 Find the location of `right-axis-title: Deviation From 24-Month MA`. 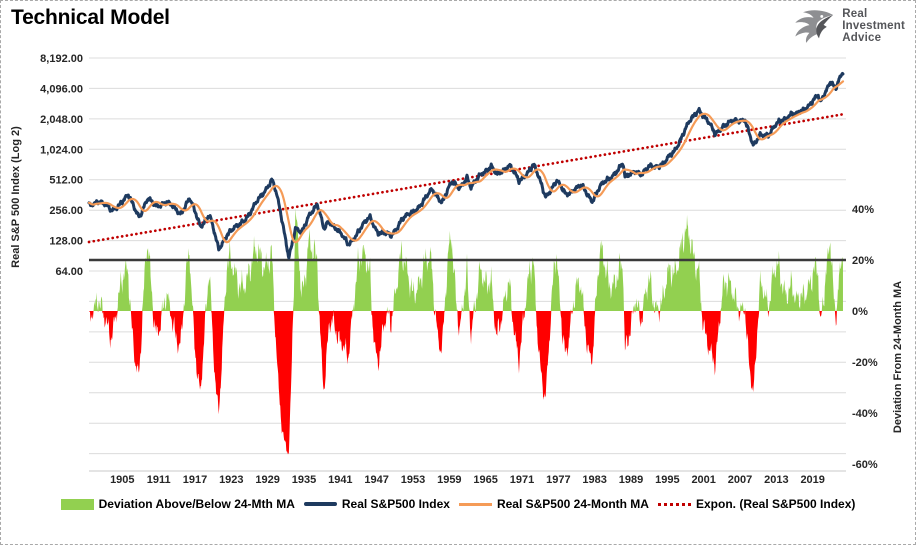

right-axis-title: Deviation From 24-Month MA is located at coordinates (898, 357).